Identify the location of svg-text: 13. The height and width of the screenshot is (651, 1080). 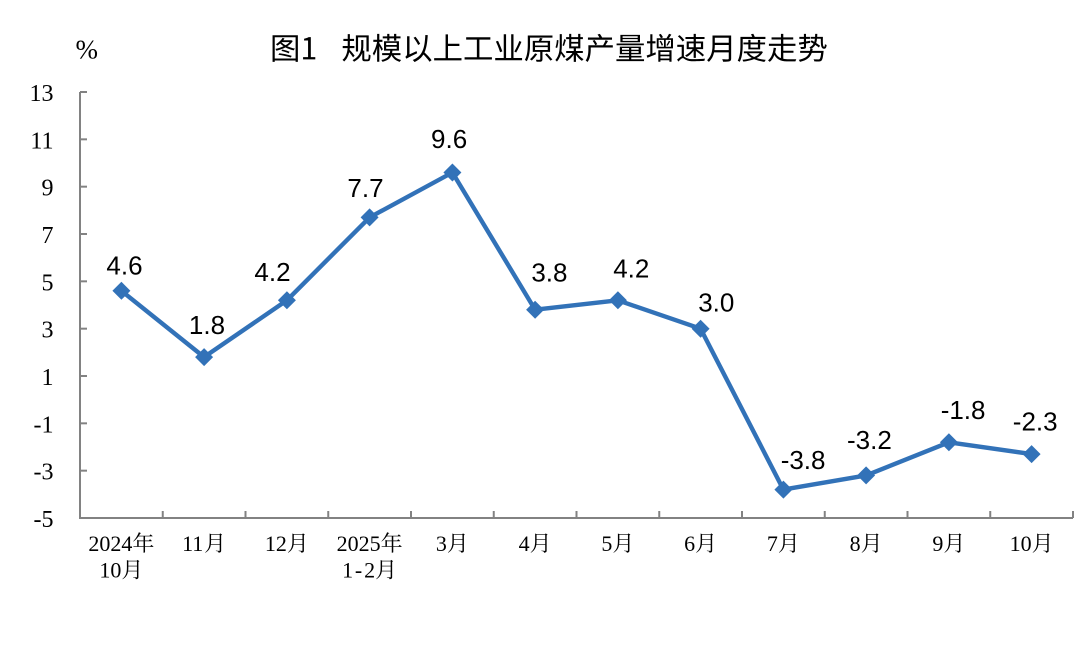
(42, 94).